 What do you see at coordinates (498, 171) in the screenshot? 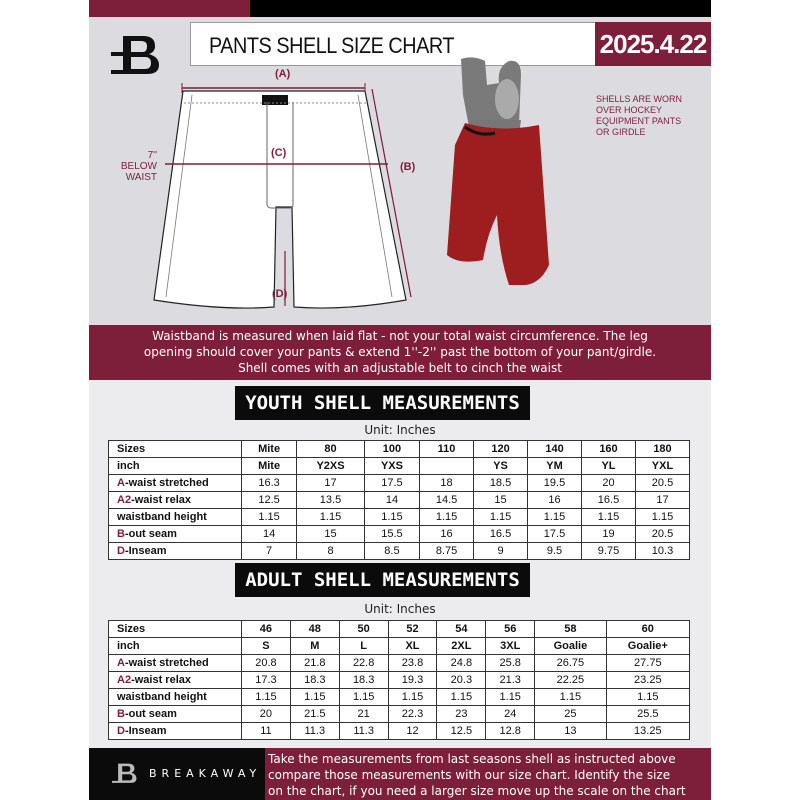
I see `red-shell-photo` at bounding box center [498, 171].